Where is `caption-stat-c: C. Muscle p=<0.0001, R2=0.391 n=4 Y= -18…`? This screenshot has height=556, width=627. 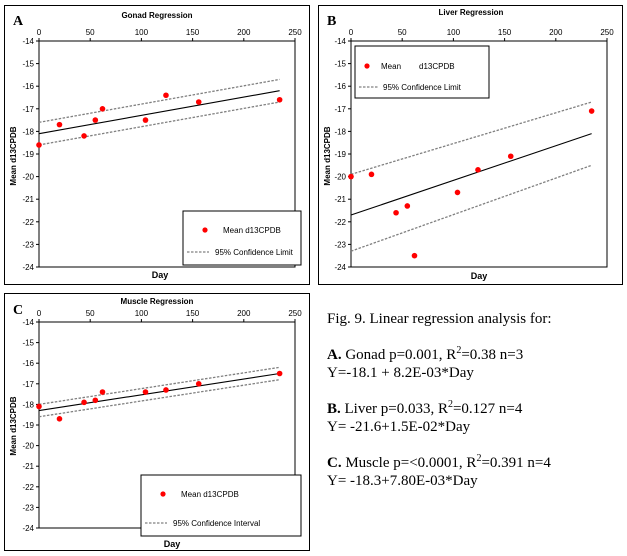 caption-stat-c: C. Muscle p=<0.0001, R2=0.391 n=4 Y= -18… is located at coordinates (475, 472).